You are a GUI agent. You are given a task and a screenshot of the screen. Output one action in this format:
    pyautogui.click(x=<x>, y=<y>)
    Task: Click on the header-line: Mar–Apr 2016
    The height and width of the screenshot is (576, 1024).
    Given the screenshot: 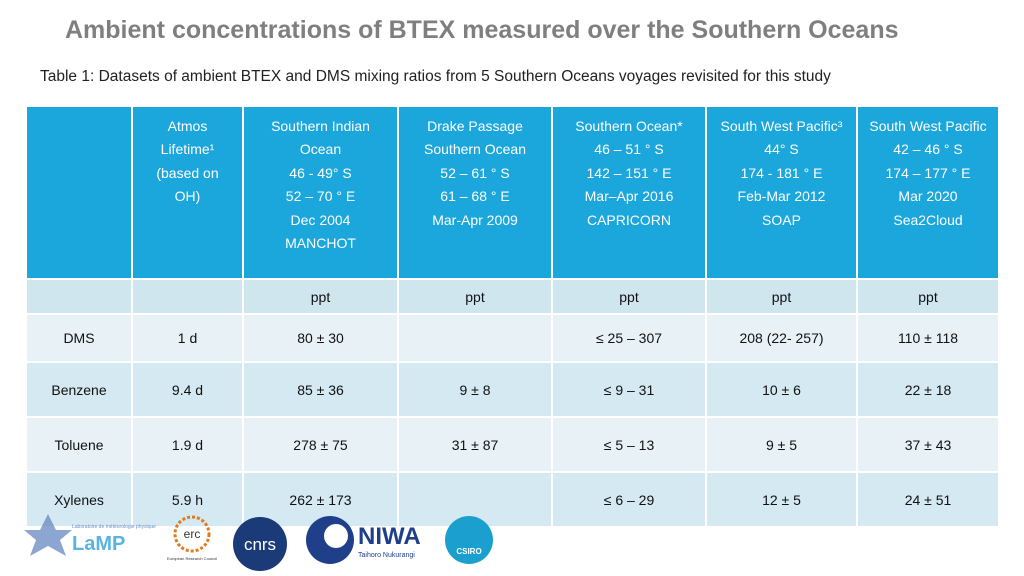 What is the action you would take?
    pyautogui.click(x=629, y=196)
    